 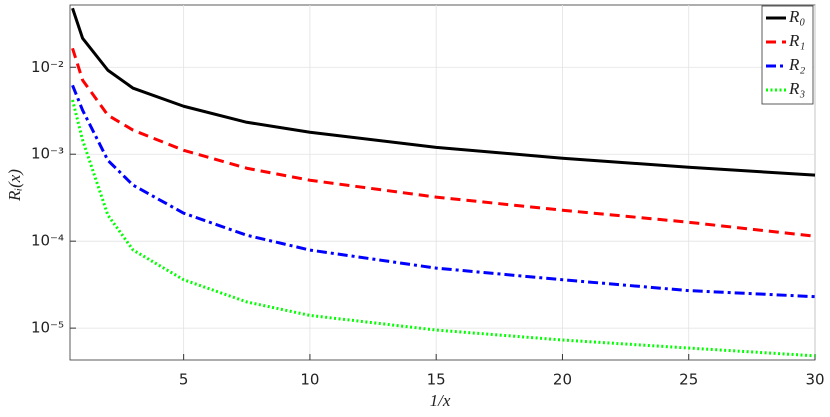 What do you see at coordinates (814, 380) in the screenshot?
I see `x-tick-label: 30` at bounding box center [814, 380].